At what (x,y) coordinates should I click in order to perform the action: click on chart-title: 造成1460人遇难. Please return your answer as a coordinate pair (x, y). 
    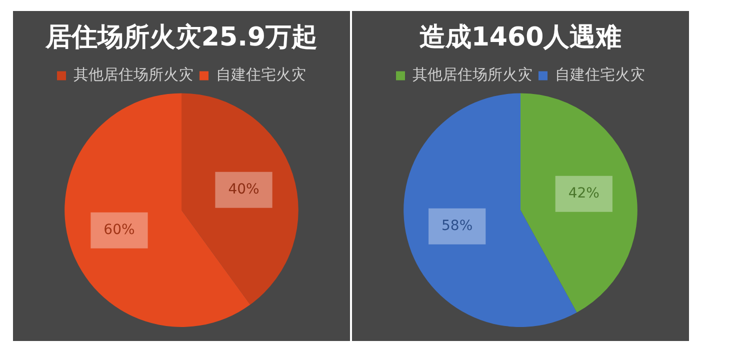
    Looking at the image, I should click on (520, 37).